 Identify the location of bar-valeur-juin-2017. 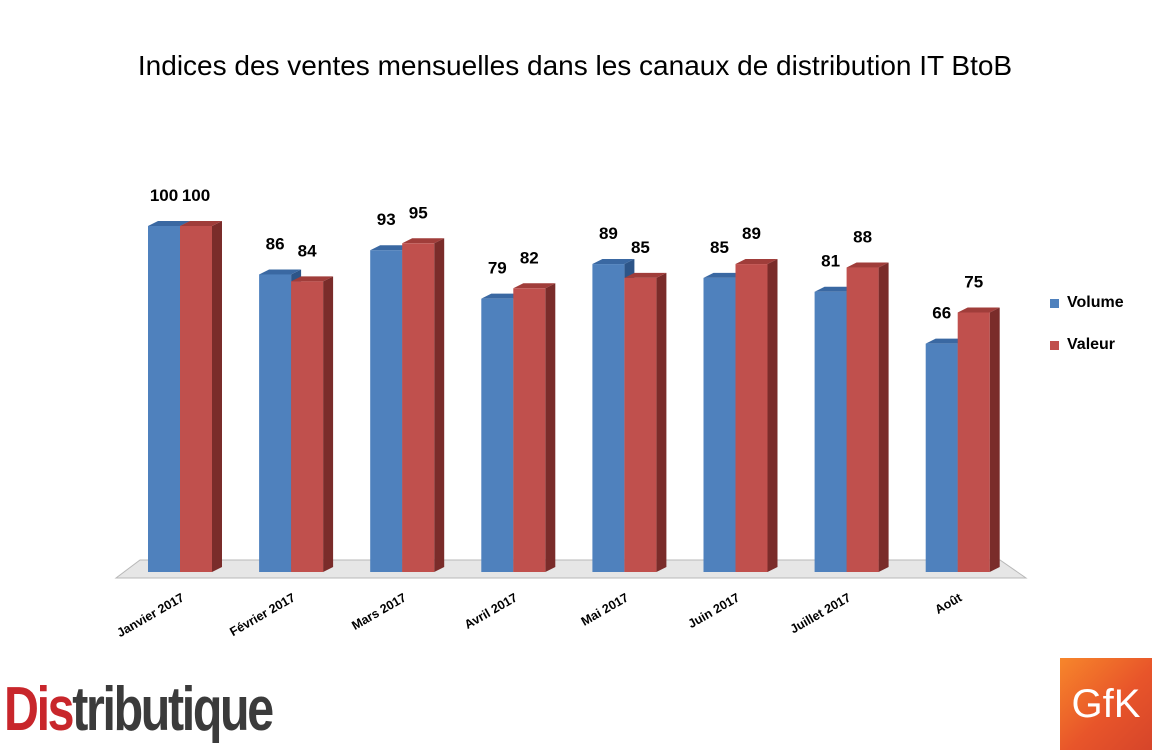
(756, 415).